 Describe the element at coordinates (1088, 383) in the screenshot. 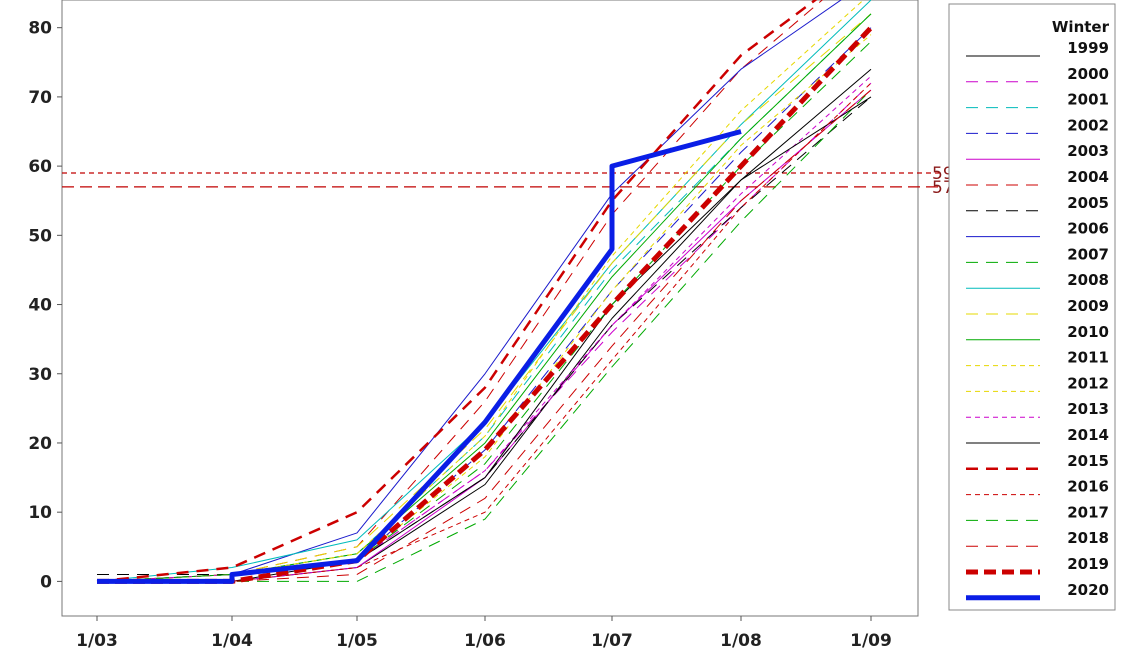

I see `legend-label-2012: 2012` at that location.